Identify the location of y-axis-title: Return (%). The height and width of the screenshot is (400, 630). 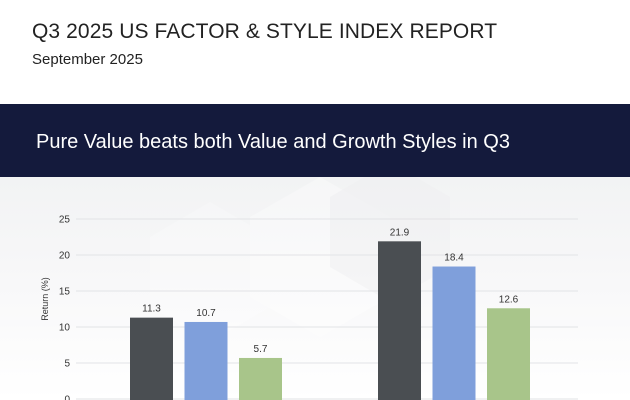
(45, 299).